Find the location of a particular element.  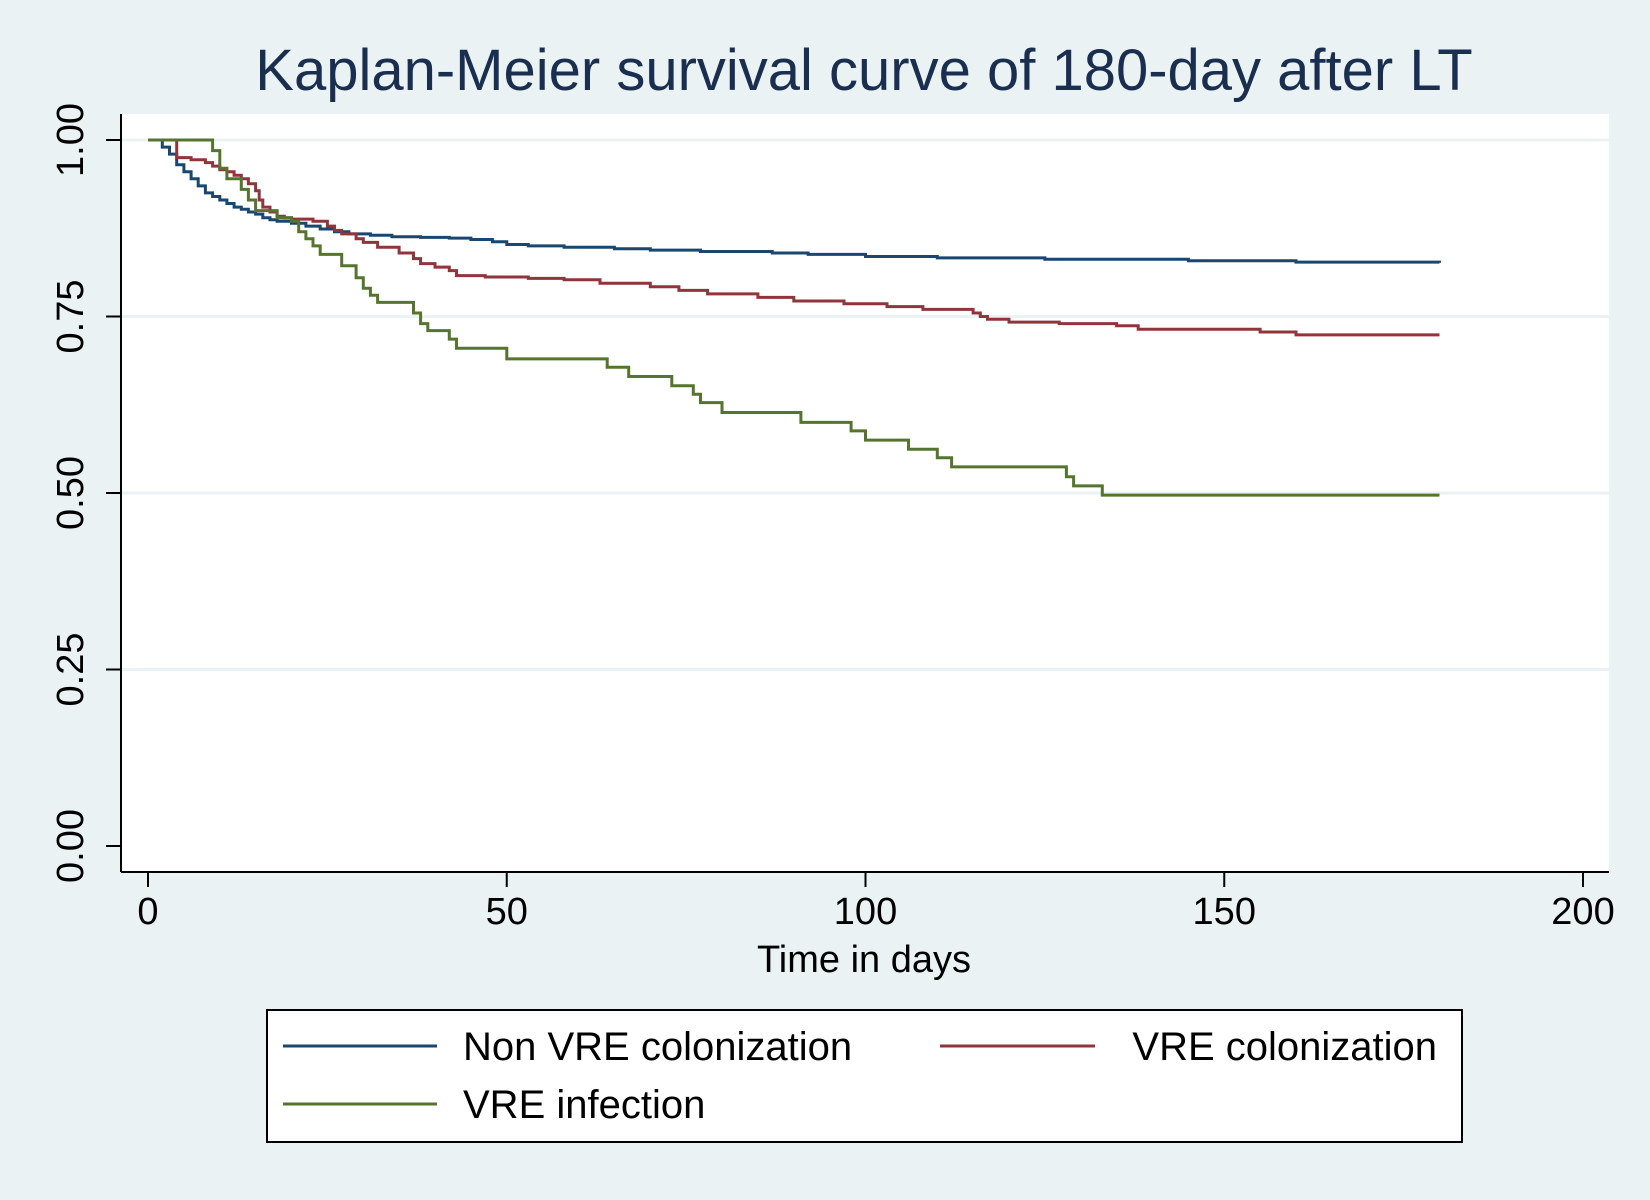

y-tick-label: 0.00 is located at coordinates (71, 846).